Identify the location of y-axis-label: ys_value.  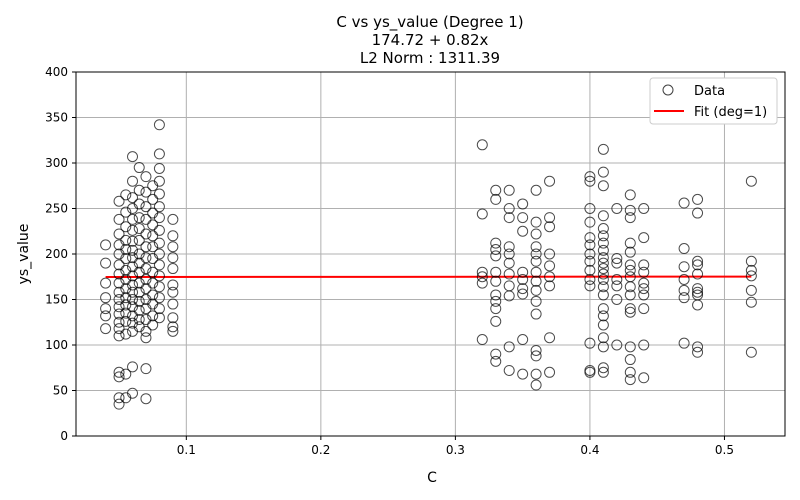
(24, 254).